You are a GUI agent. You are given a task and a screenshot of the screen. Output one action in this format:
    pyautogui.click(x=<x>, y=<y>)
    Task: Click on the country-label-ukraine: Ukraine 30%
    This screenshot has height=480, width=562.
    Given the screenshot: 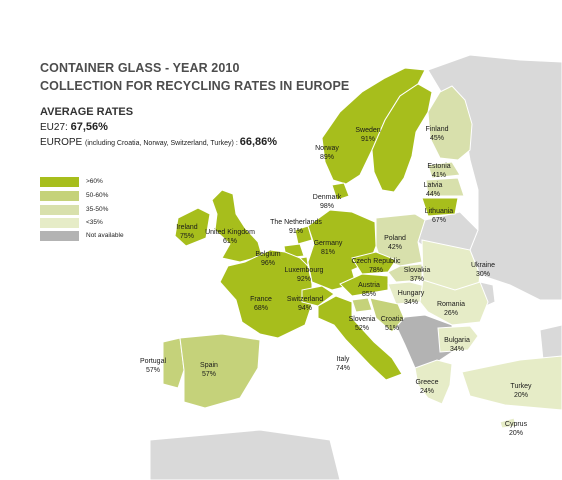 What is the action you would take?
    pyautogui.click(x=483, y=270)
    